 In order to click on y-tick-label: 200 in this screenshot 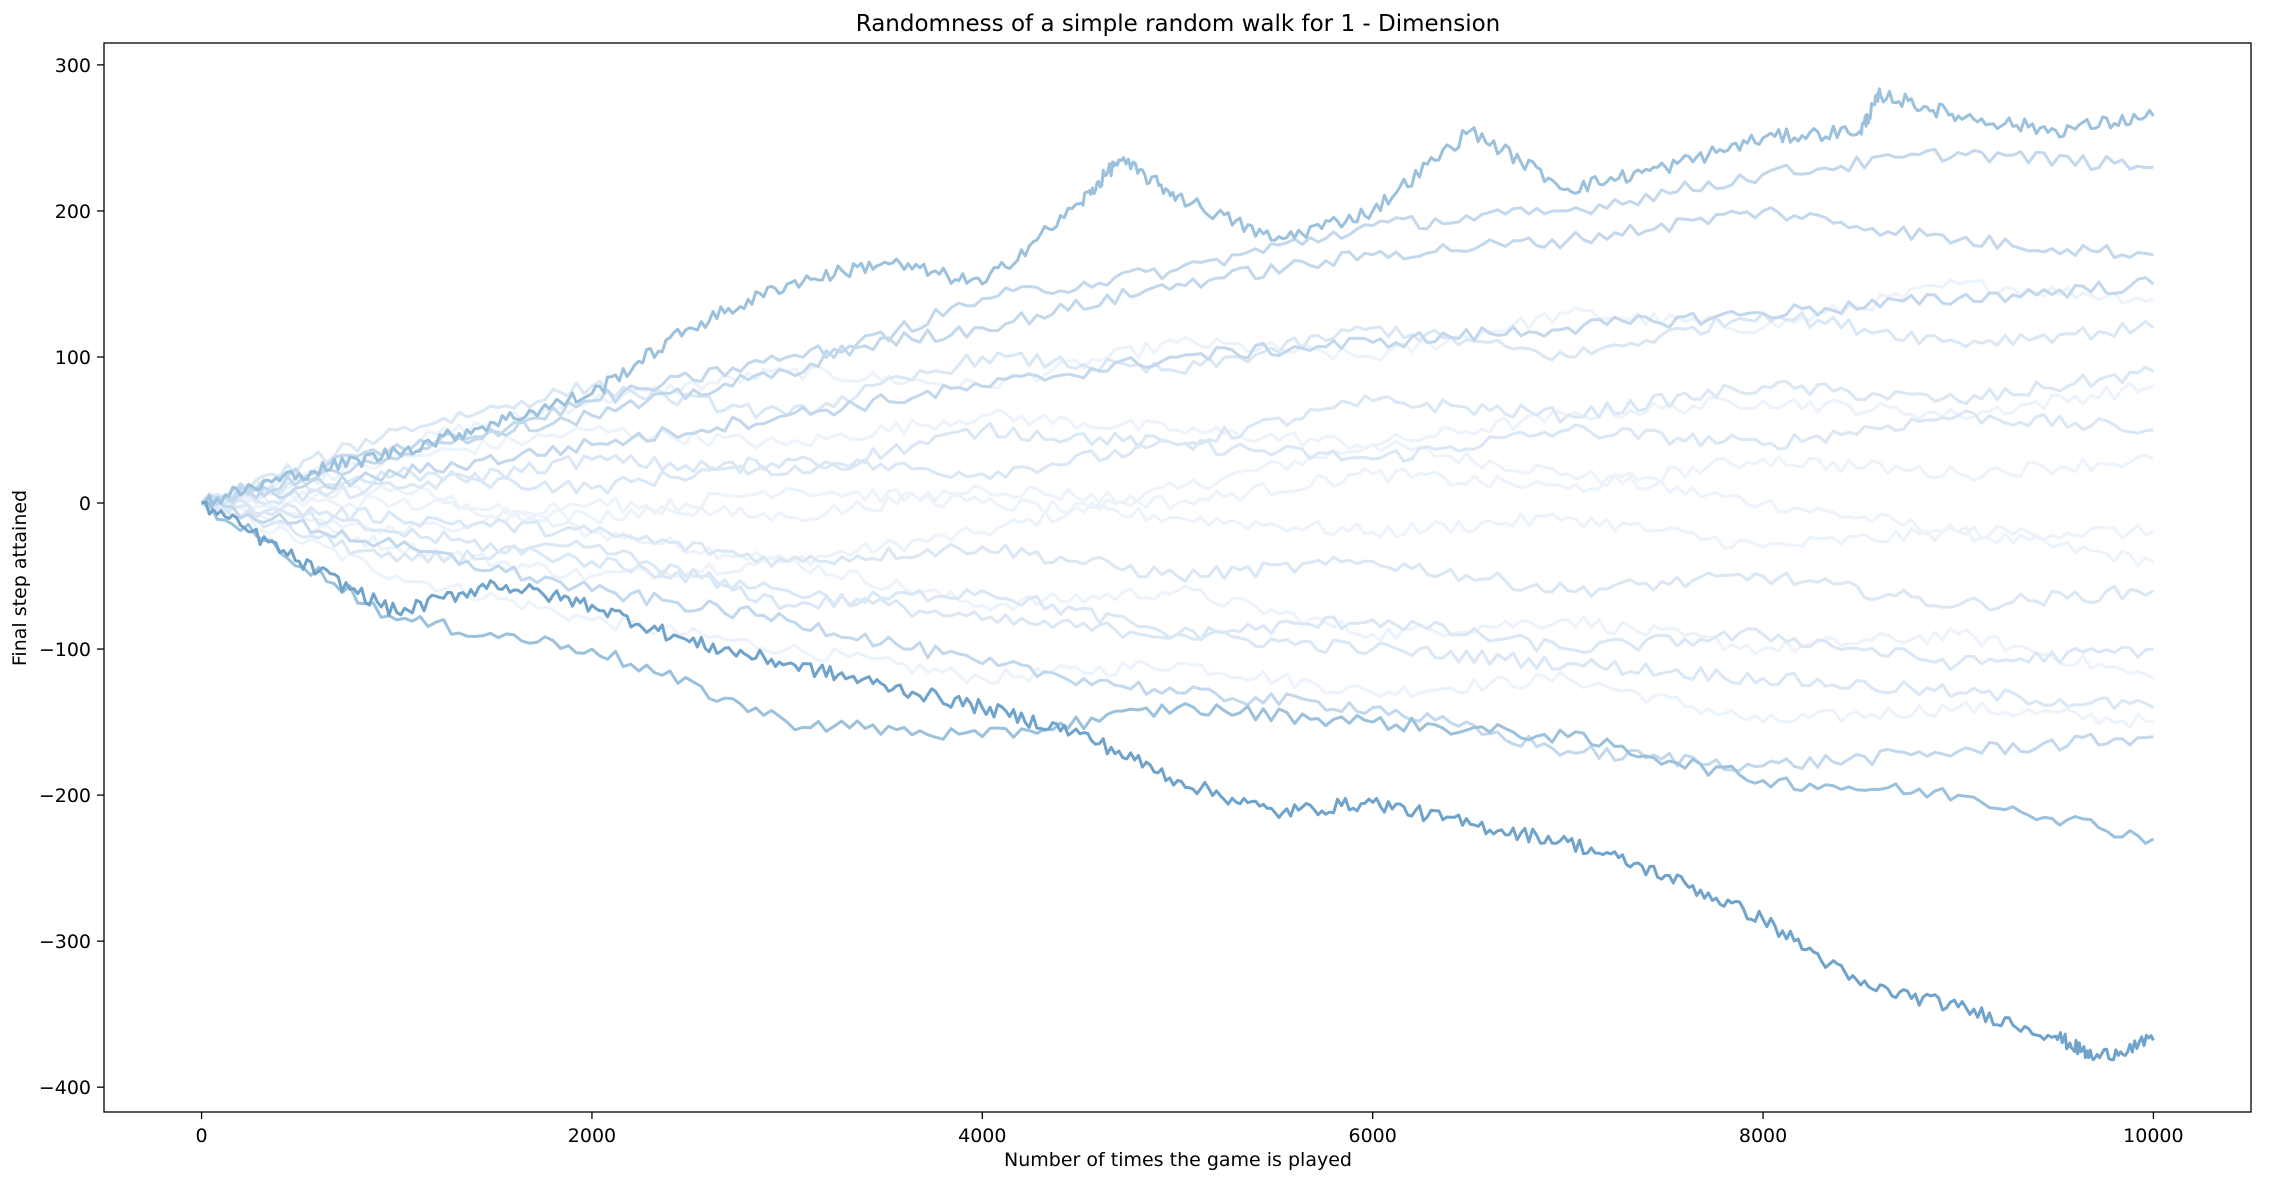, I will do `click(73, 212)`.